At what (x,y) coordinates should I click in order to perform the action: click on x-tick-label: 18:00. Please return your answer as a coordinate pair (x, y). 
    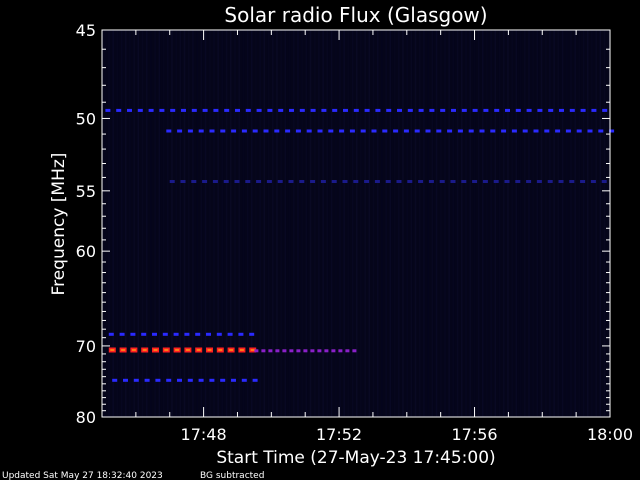
    Looking at the image, I should click on (610, 434).